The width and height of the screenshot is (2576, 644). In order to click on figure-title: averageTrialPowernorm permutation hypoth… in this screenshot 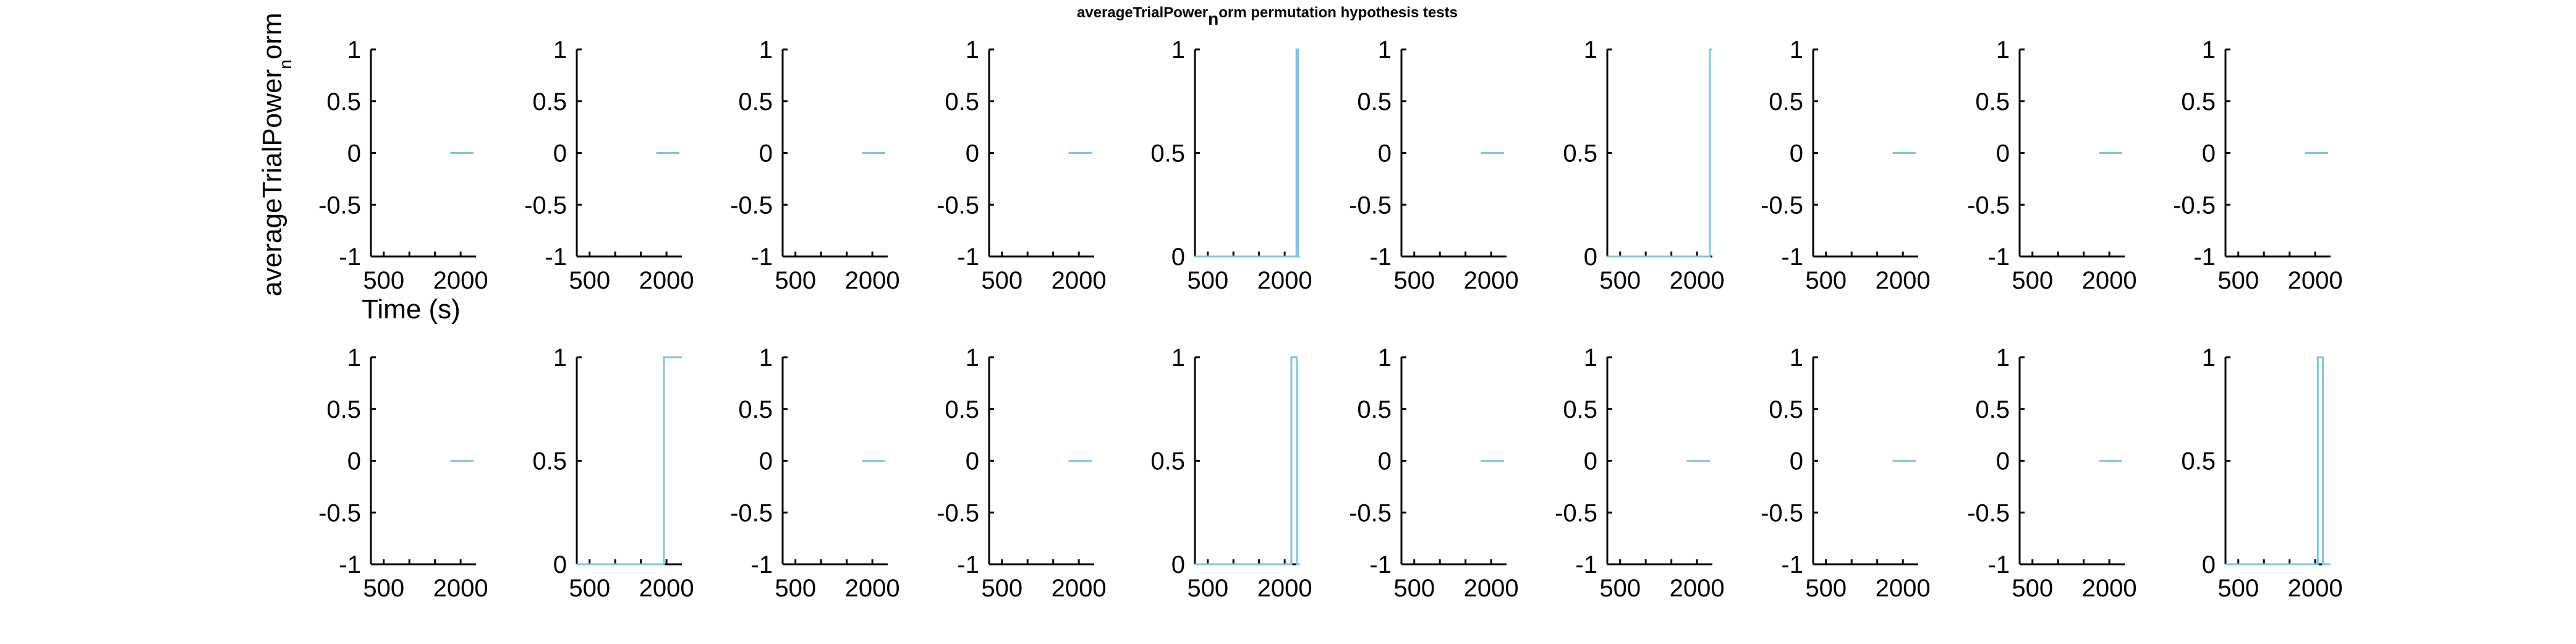, I will do `click(1267, 16)`.